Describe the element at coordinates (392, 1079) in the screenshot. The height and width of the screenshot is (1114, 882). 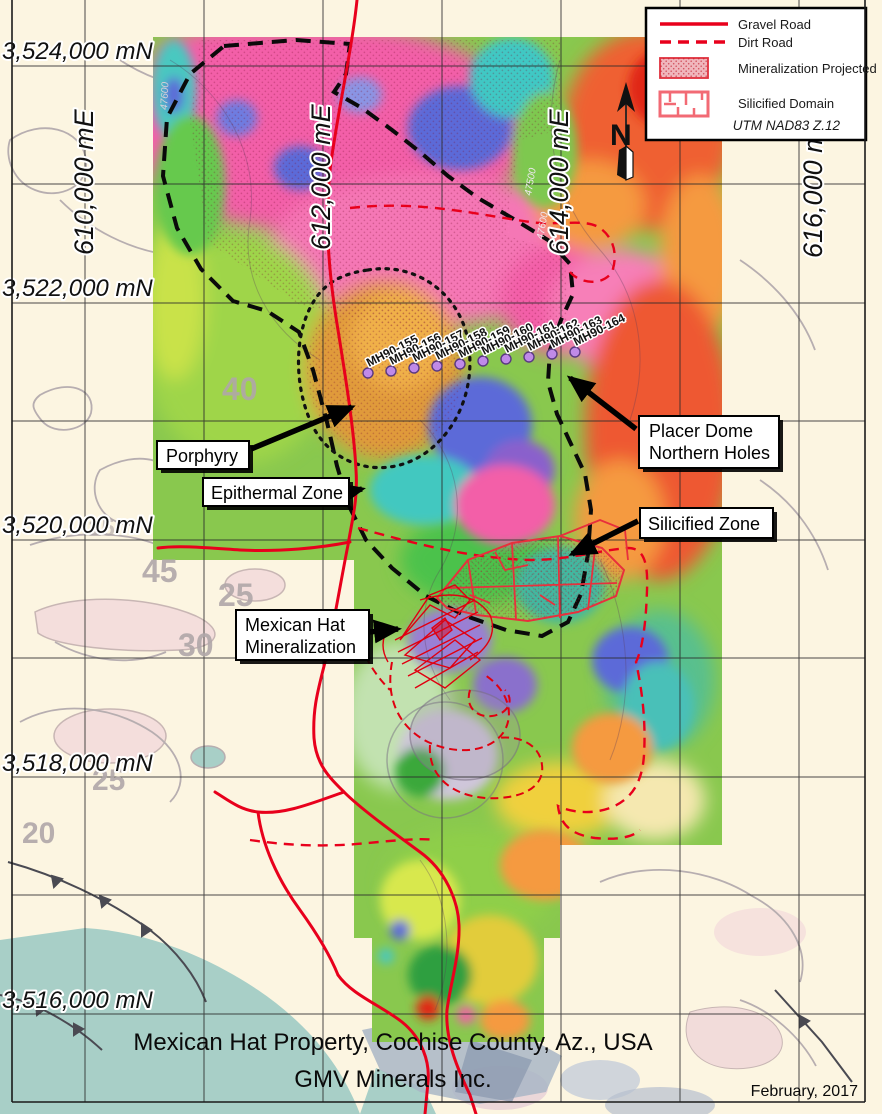
I see `map-title-line2: GMV Minerals Inc.` at that location.